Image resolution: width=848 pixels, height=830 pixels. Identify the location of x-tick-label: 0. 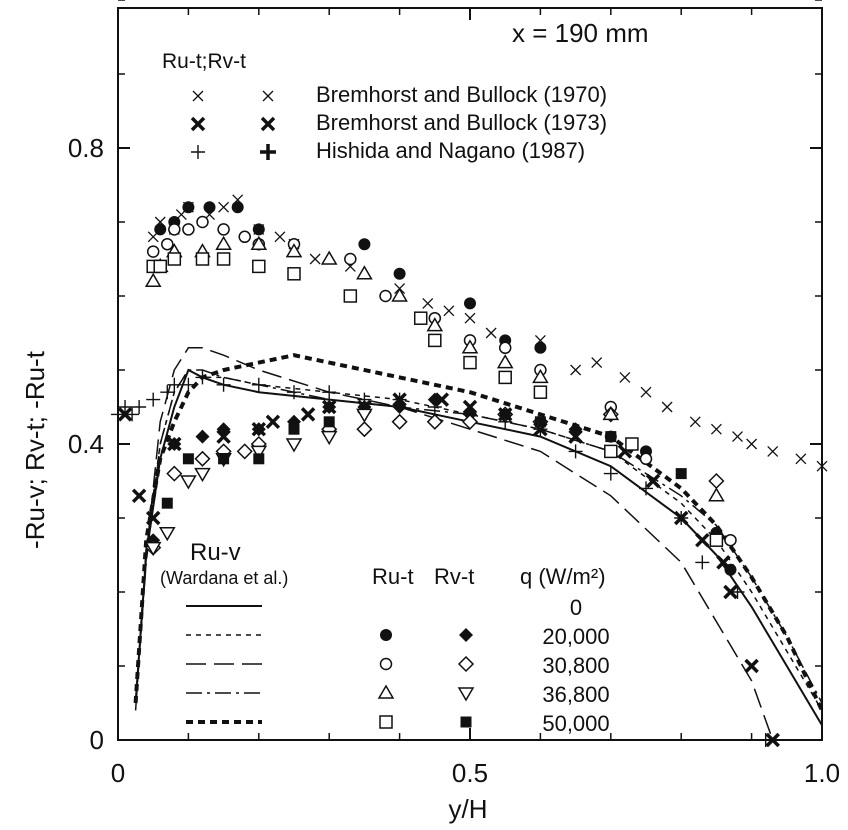
(118, 773).